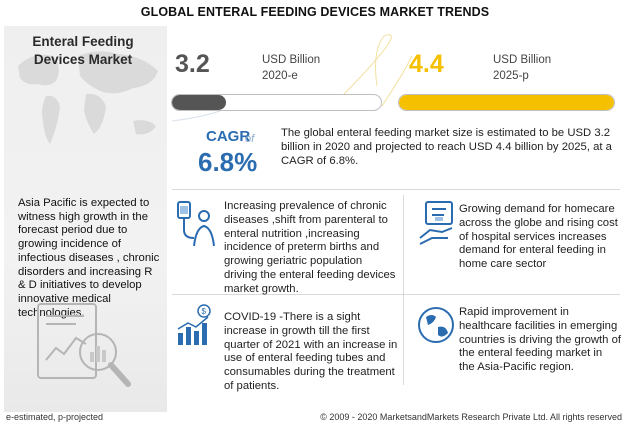 Image resolution: width=630 pixels, height=427 pixels. Describe the element at coordinates (436, 325) in the screenshot. I see `globe-icon` at that location.